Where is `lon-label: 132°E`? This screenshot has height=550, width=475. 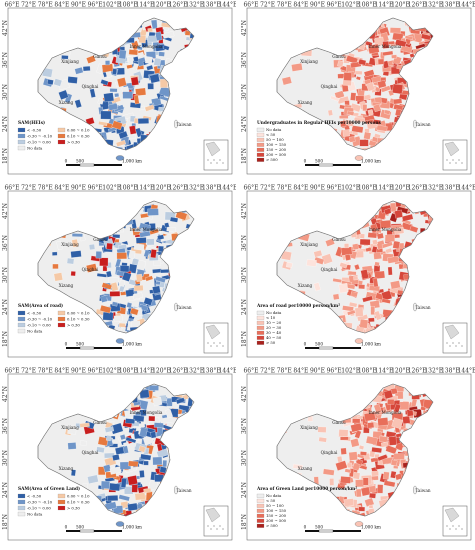 lon-label: 132°E is located at coordinates (433, 5).